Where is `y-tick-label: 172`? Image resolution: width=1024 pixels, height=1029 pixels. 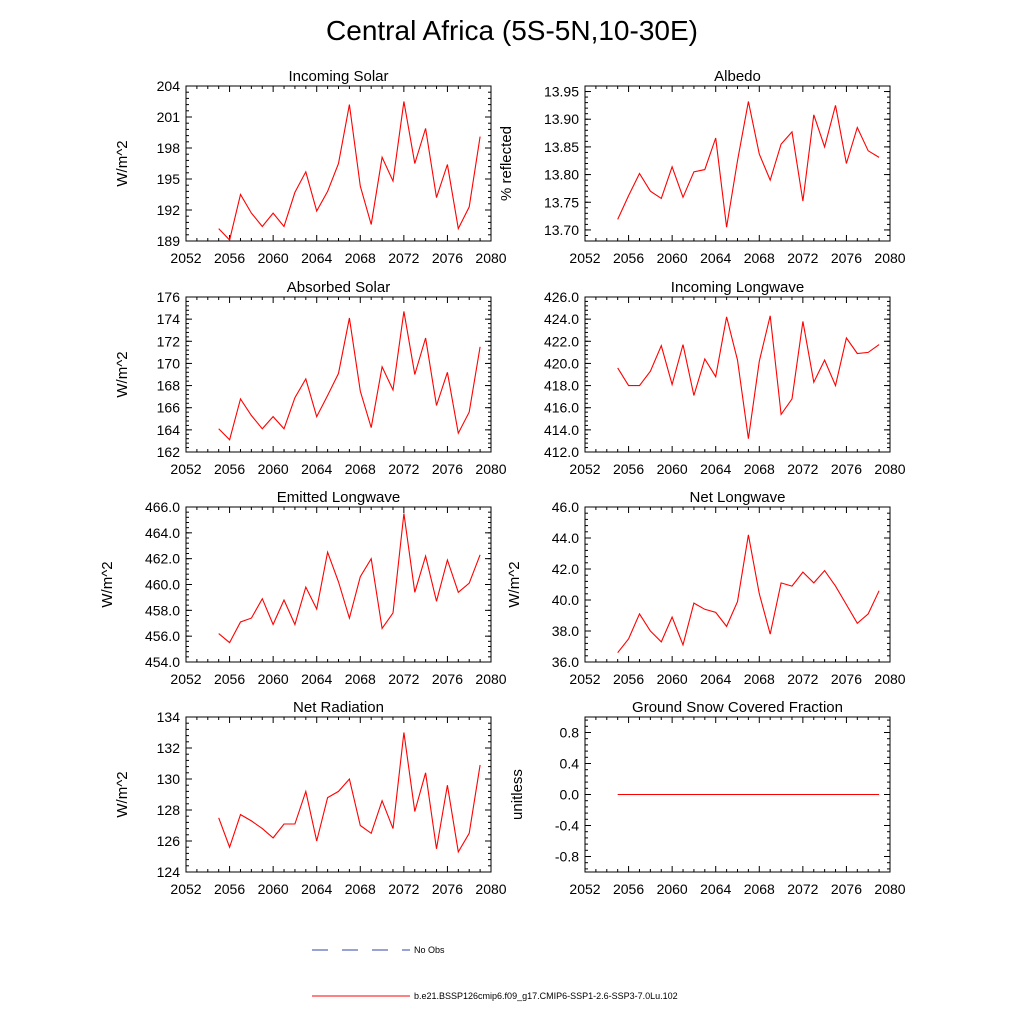
y-tick-label: 172 is located at coordinates (169, 341).